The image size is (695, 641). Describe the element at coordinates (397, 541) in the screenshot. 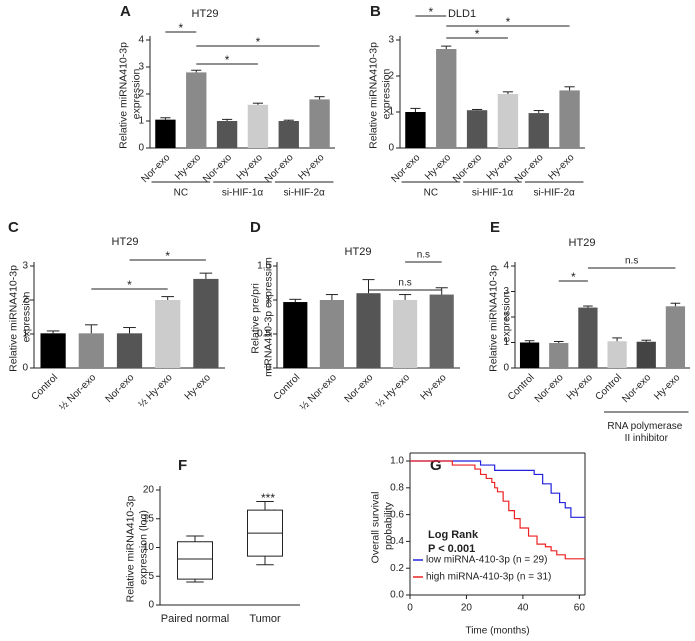

I see `y-tick-label: 0.4` at that location.